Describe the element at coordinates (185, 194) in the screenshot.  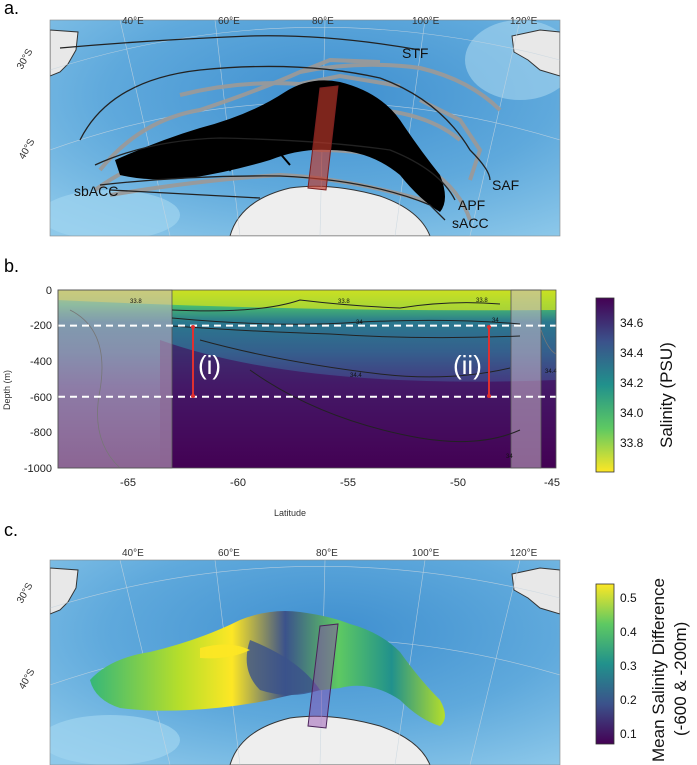
I see `front-sbacc` at that location.